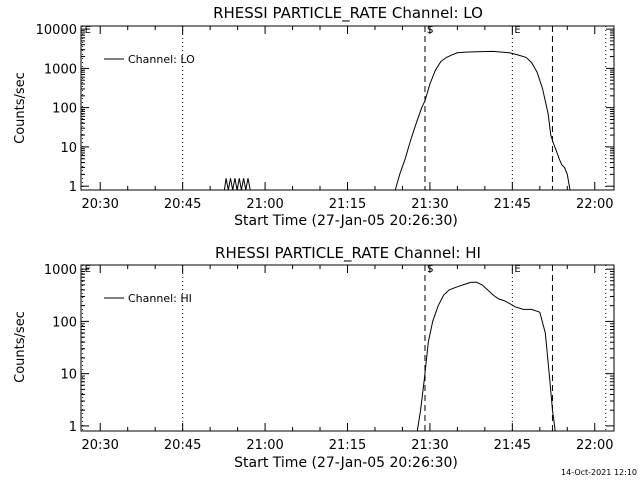 This screenshot has width=640, height=480. Describe the element at coordinates (161, 59) in the screenshot. I see `legend-label: Channel: LO` at that location.